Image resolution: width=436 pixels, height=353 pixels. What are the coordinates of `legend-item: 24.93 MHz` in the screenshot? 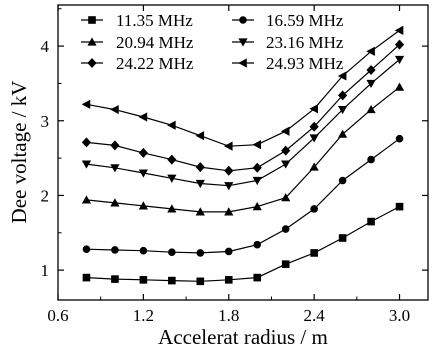 It's located at (288, 63).